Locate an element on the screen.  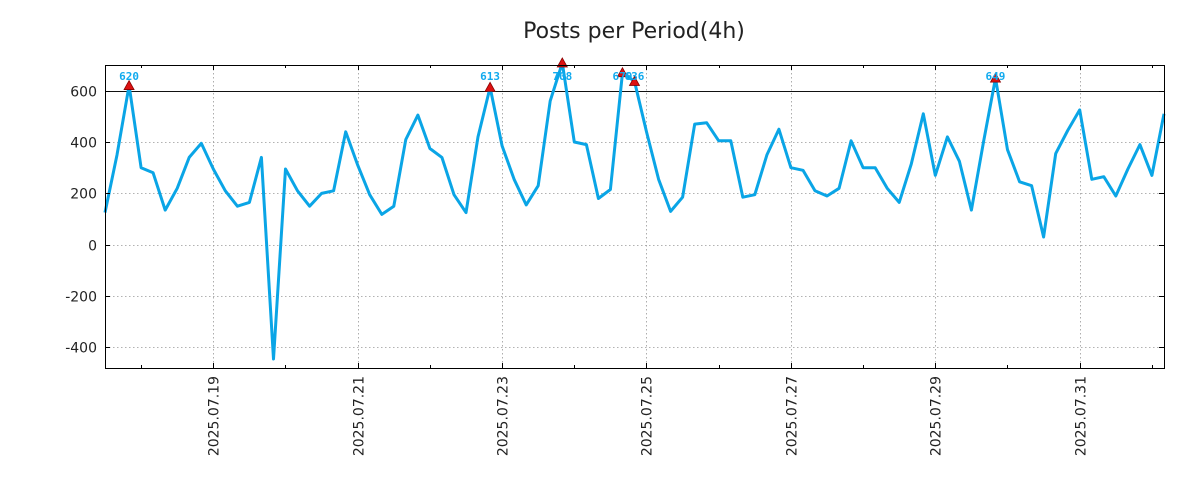
y-tick-label: -200 is located at coordinates (81, 298).